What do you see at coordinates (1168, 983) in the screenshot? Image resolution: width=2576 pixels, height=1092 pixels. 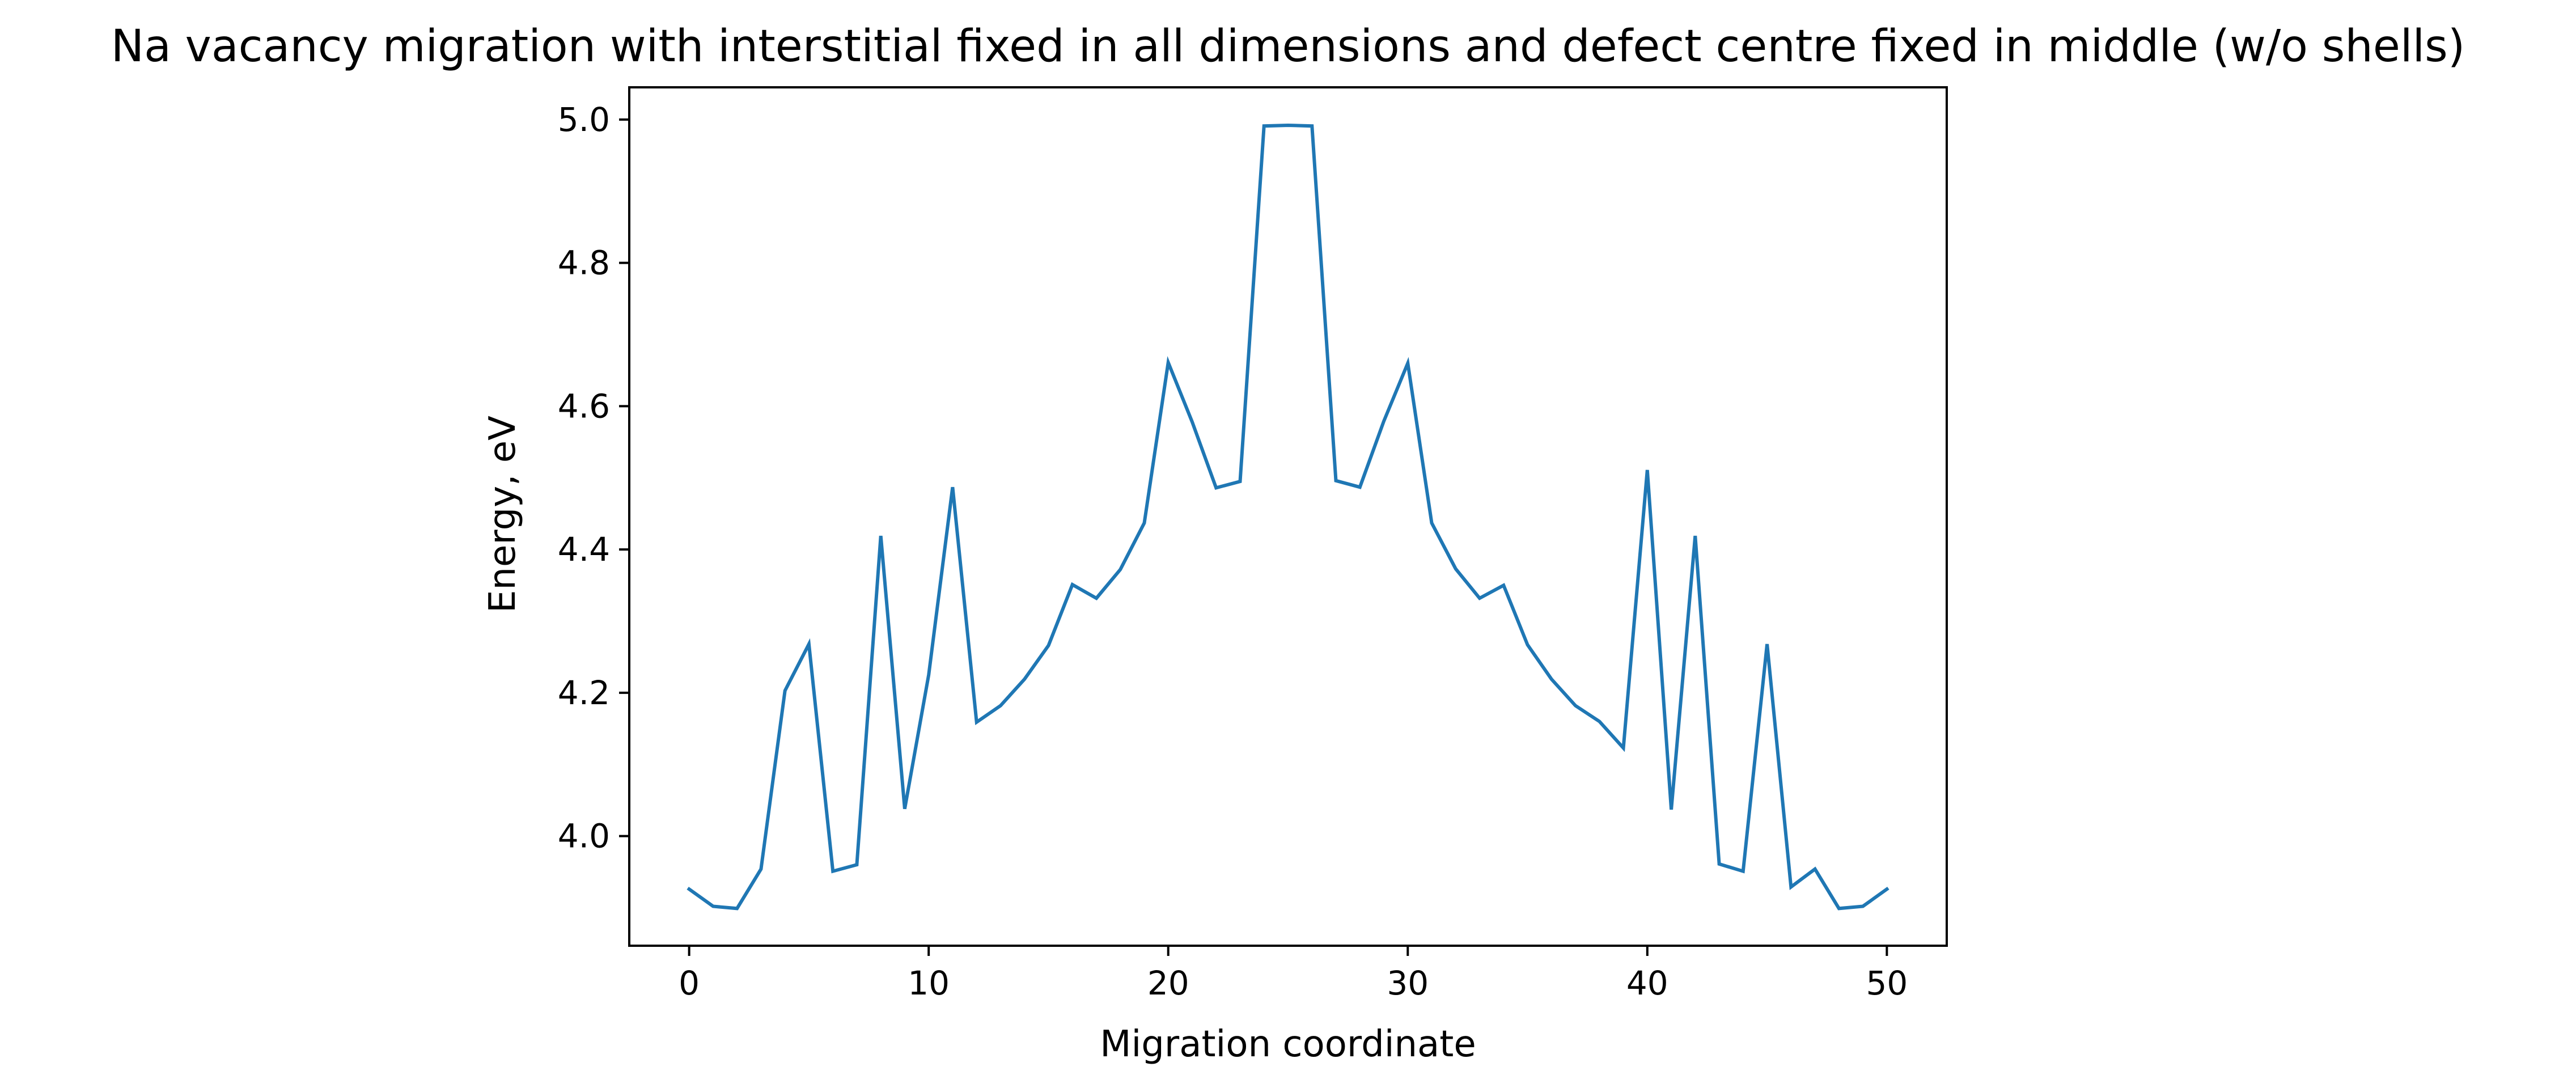 I see `x-tick-label: 20` at bounding box center [1168, 983].